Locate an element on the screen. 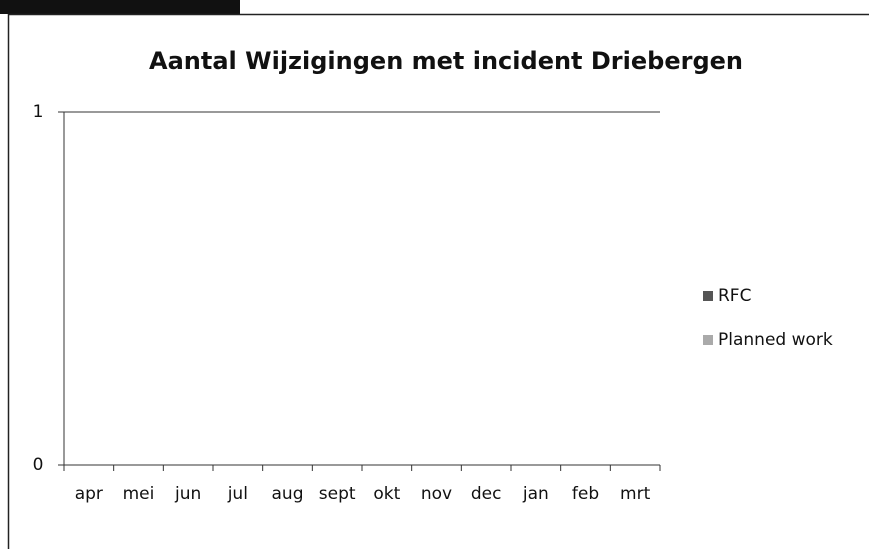 This screenshot has height=553, width=869. x-tick-label: apr is located at coordinates (89, 494).